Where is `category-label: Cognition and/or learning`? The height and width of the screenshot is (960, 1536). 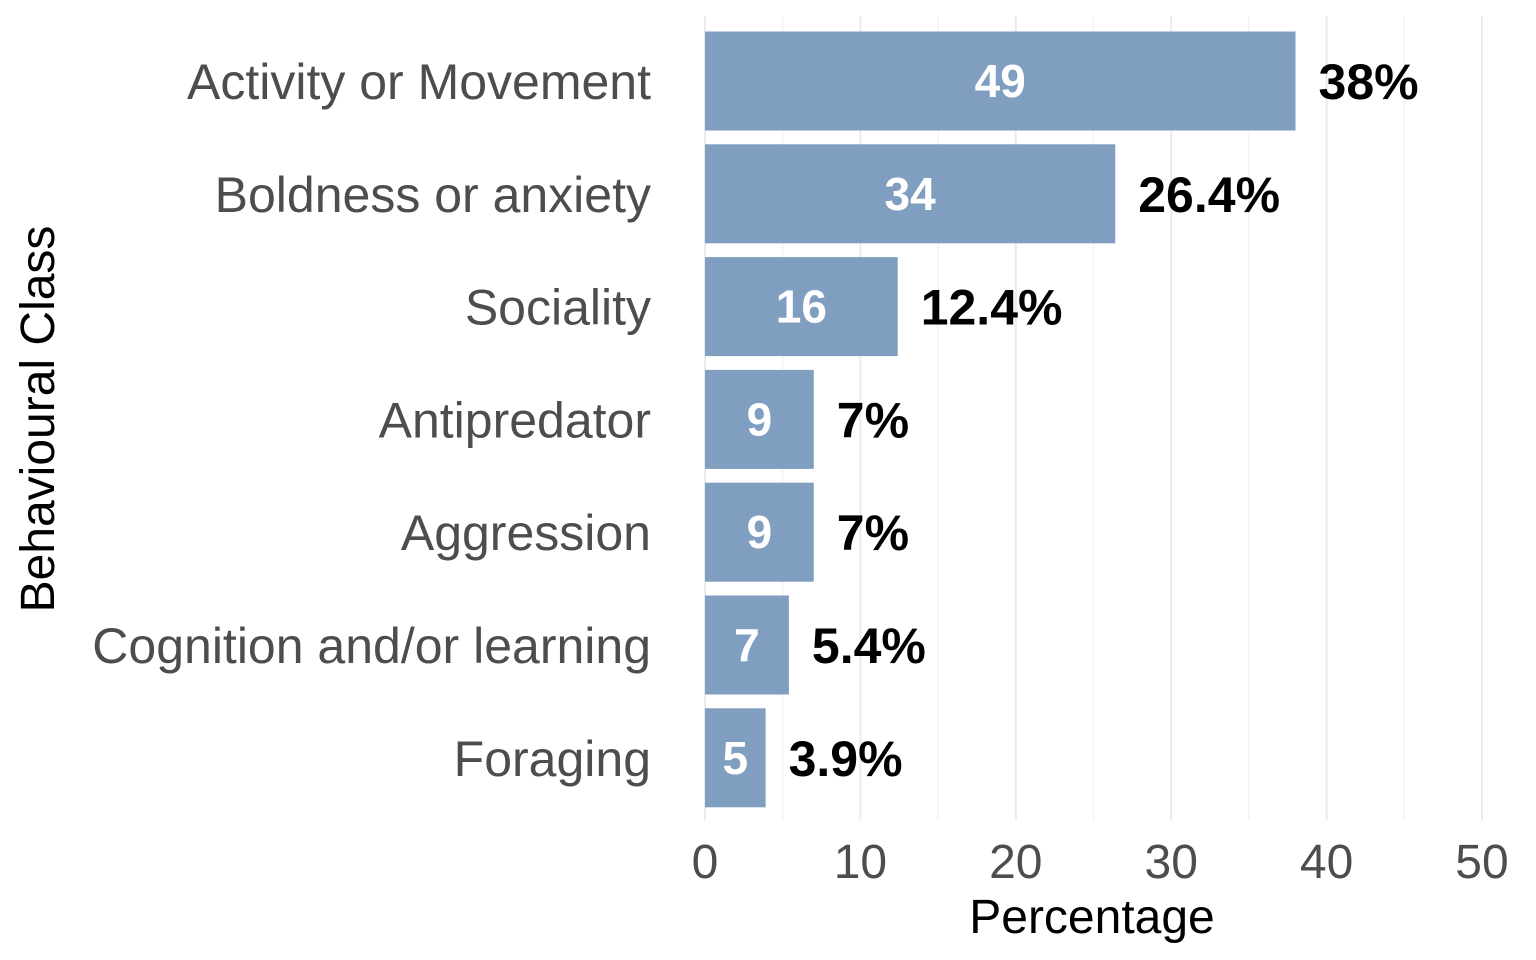
category-label: Cognition and/or learning is located at coordinates (371, 646).